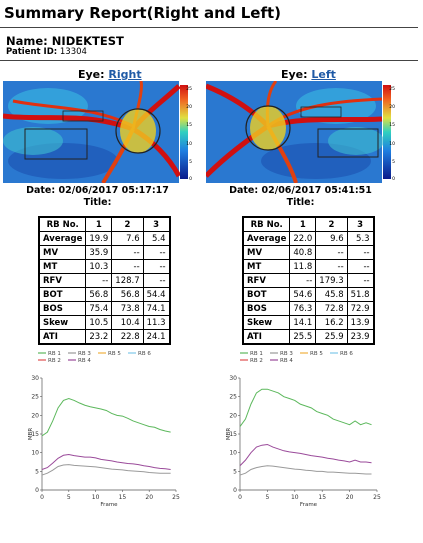 This screenshot has height=543, width=423. What do you see at coordinates (360, 322) in the screenshot?
I see `cell-value: 13.9` at bounding box center [360, 322].